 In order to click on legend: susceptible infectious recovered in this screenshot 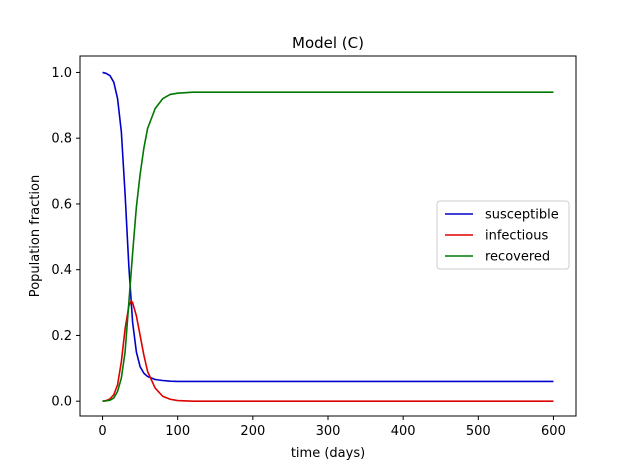, I will do `click(503, 235)`.